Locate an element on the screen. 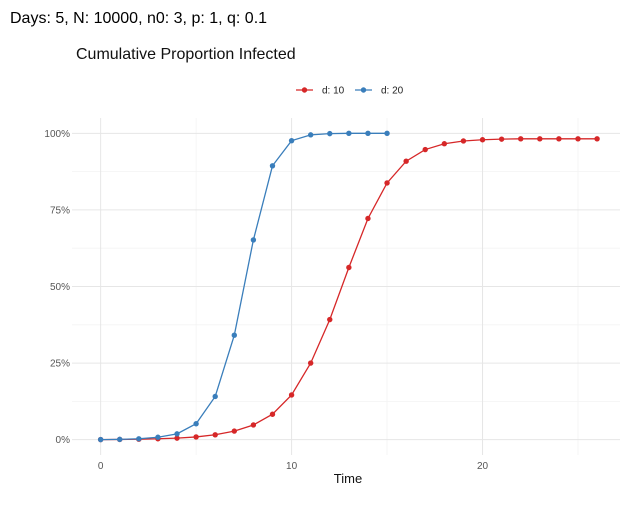  x-axis-ticks: 0 10 20 is located at coordinates (293, 466).